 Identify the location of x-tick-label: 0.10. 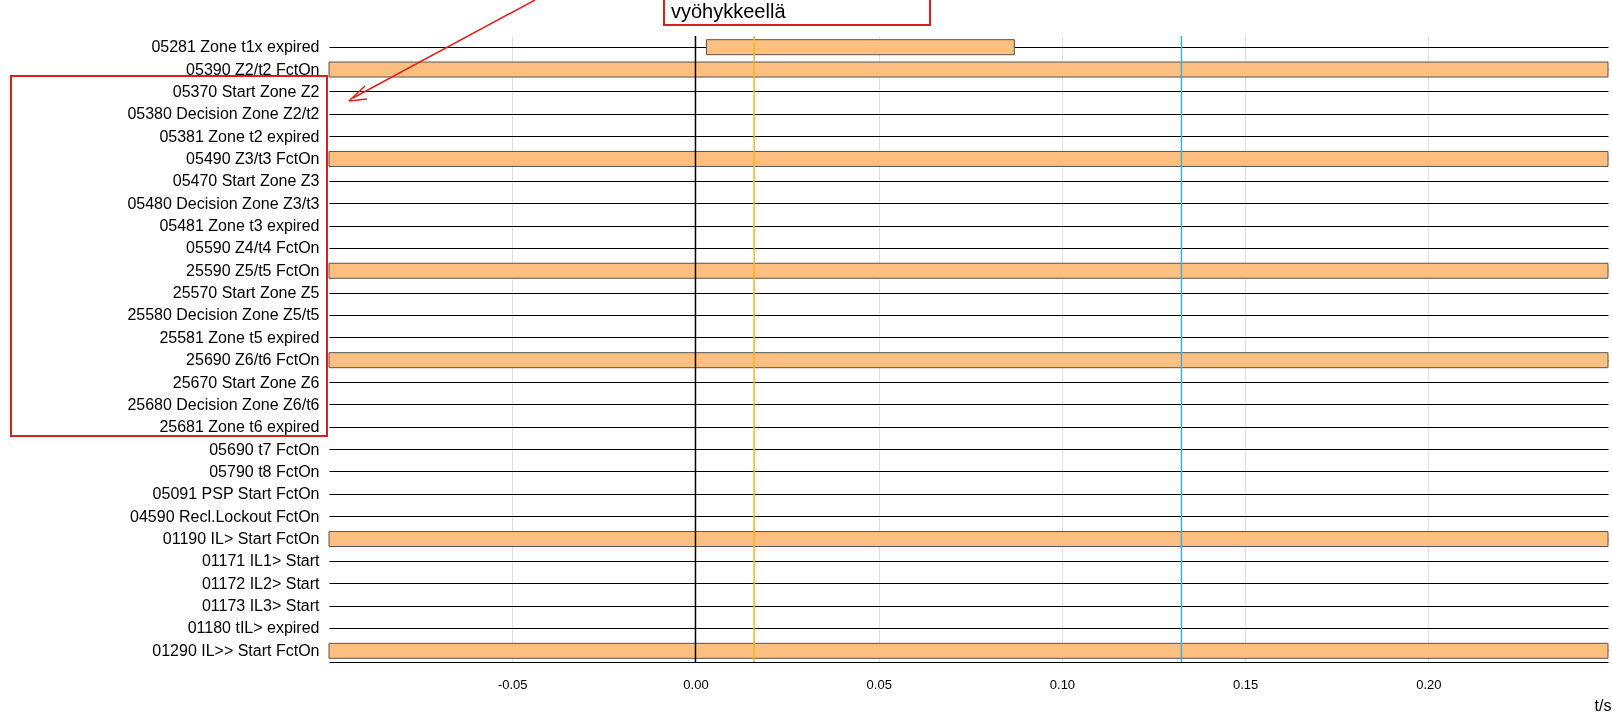
(1062, 684).